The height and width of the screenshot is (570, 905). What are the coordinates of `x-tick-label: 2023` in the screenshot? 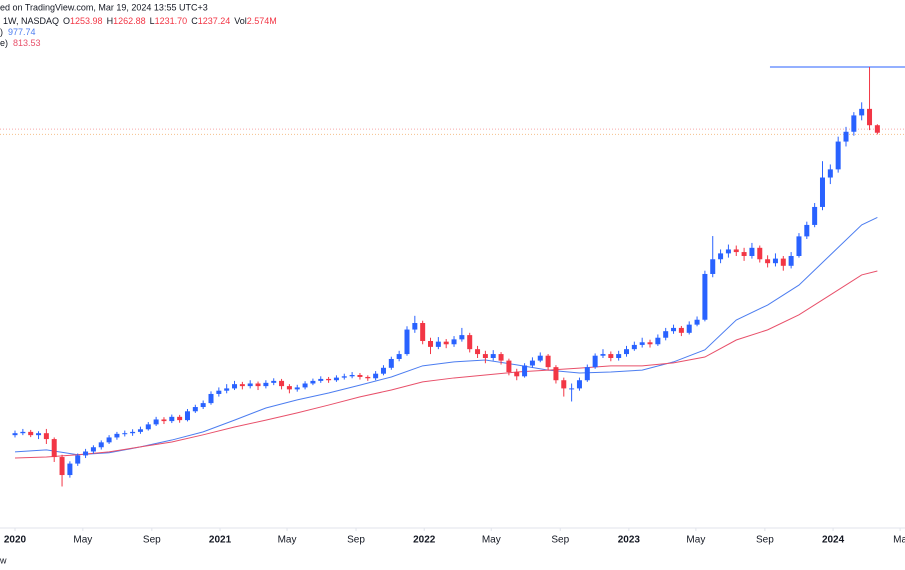 It's located at (629, 540).